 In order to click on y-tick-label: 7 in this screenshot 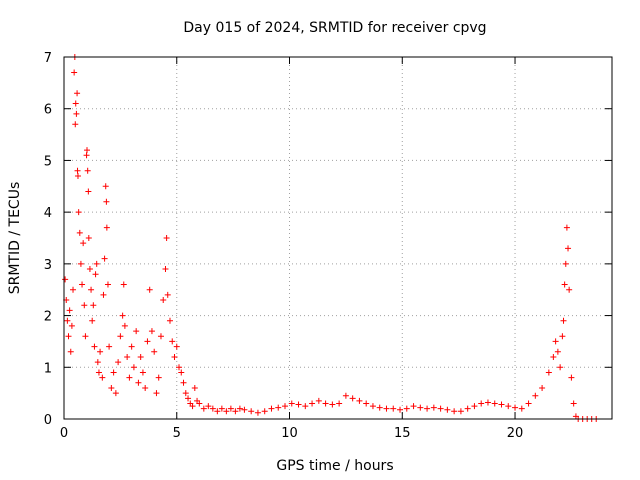, I will do `click(48, 58)`.